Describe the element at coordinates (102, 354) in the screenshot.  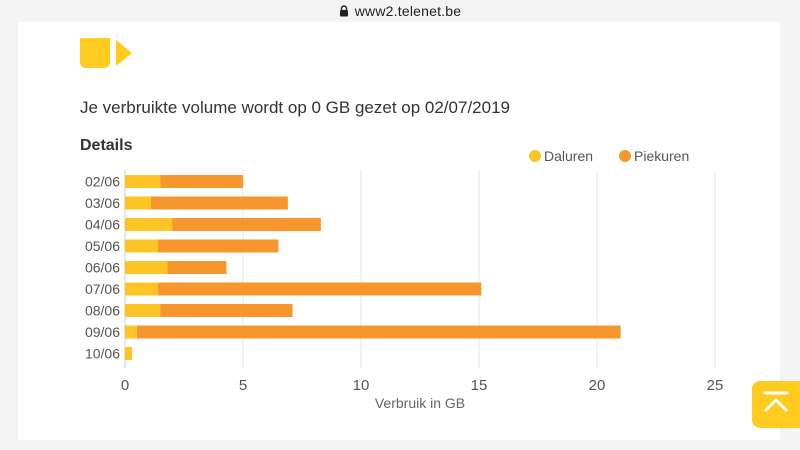
I see `y-tick-label: 10/06` at that location.